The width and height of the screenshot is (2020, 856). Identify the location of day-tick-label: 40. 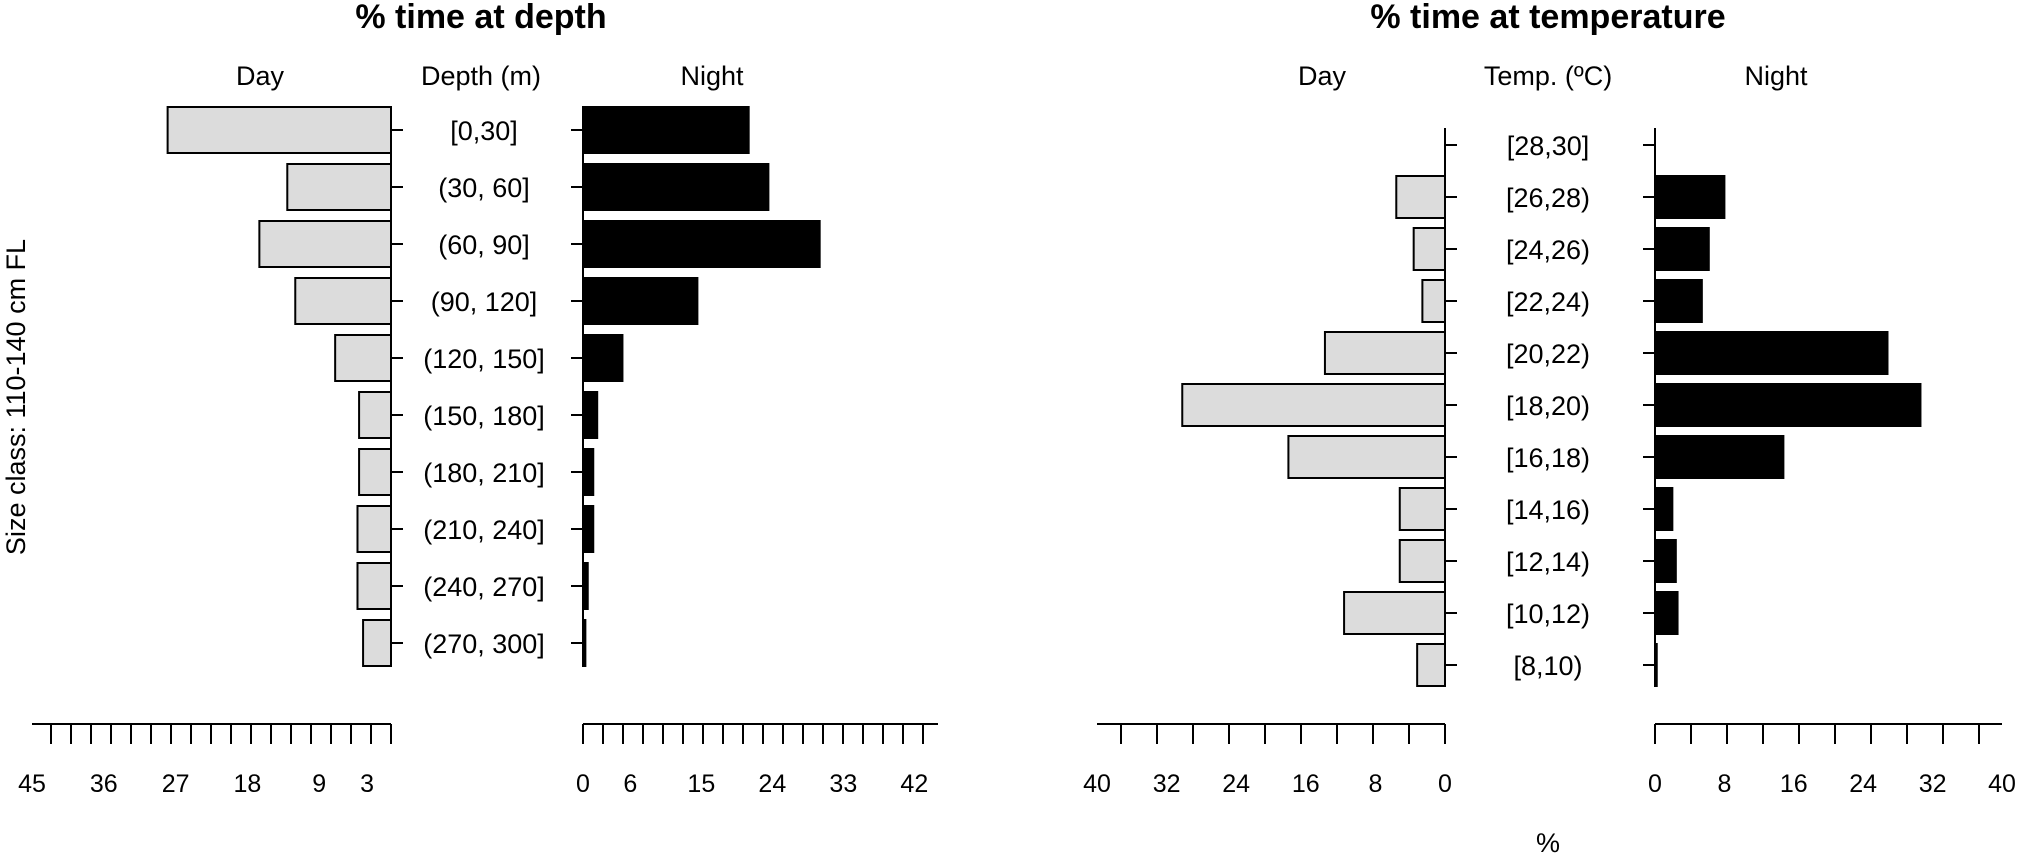
(1097, 784).